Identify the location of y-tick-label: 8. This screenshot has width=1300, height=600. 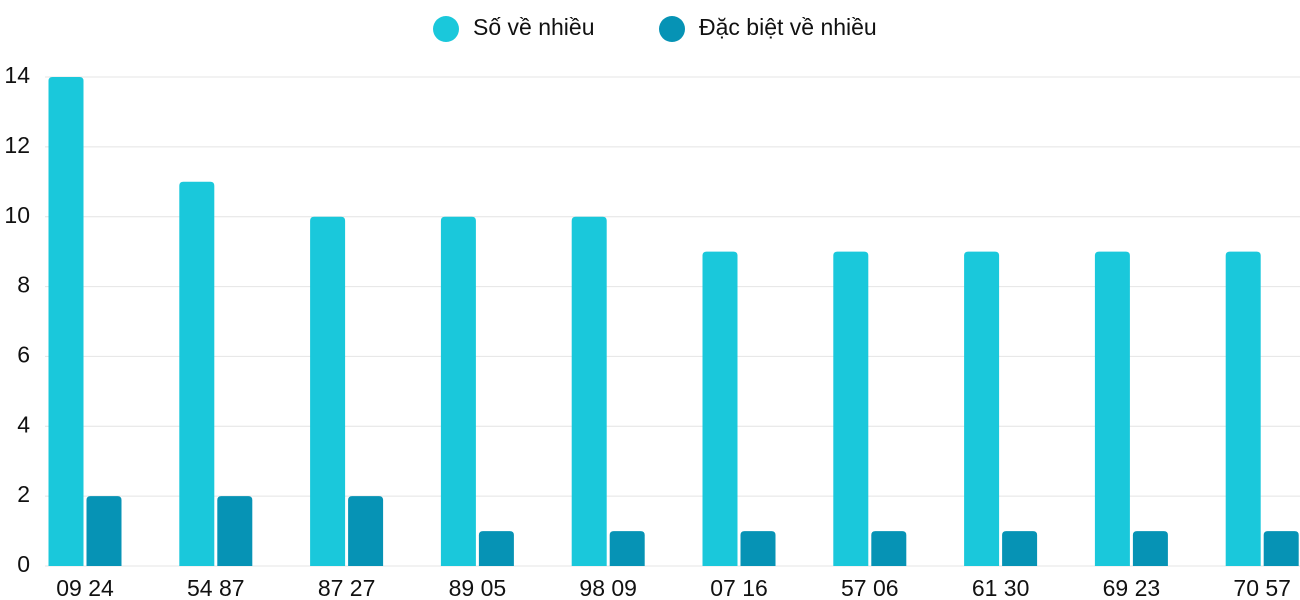
(23, 285).